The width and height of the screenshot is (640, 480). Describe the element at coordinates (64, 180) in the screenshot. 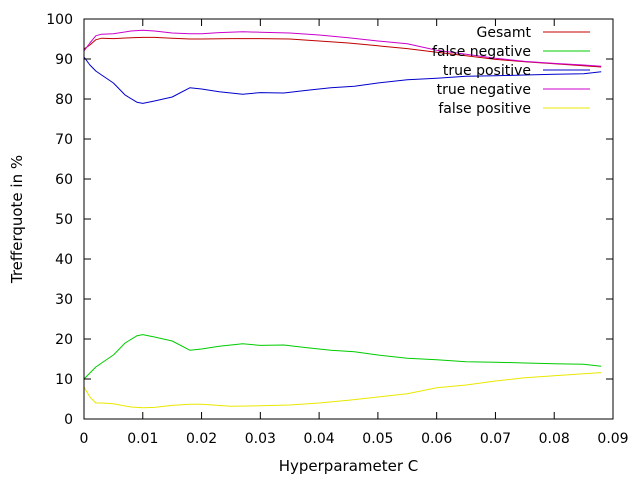

I see `y-tick-label: 60` at that location.